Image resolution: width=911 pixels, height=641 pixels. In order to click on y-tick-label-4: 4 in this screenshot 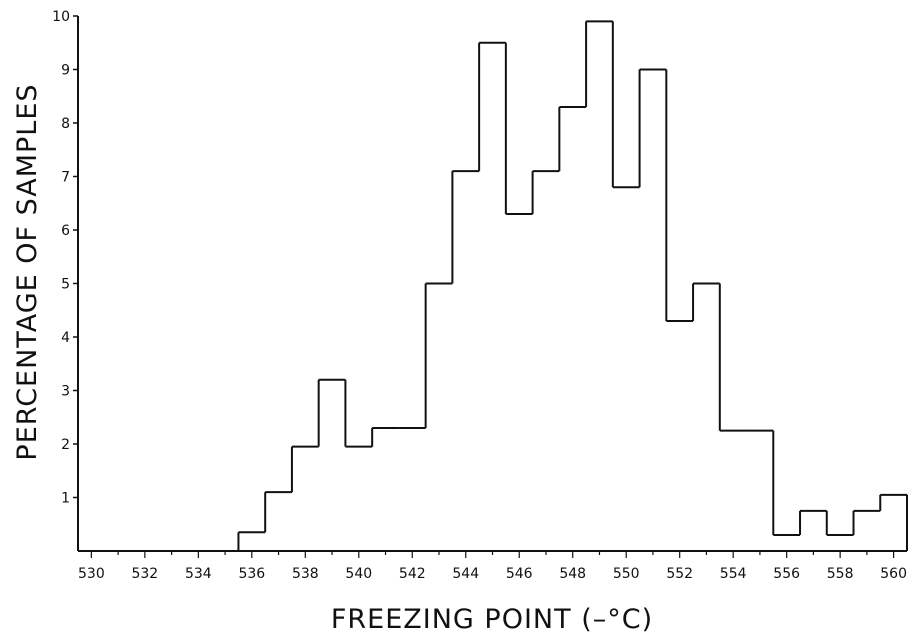, I will do `click(65, 338)`.